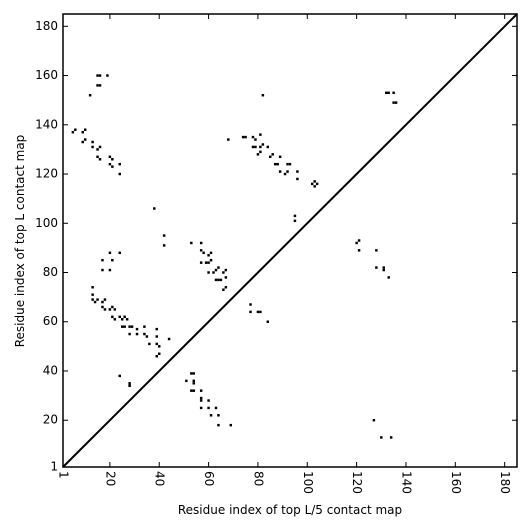  I want to click on y-tick-label: 80, so click(50, 272).